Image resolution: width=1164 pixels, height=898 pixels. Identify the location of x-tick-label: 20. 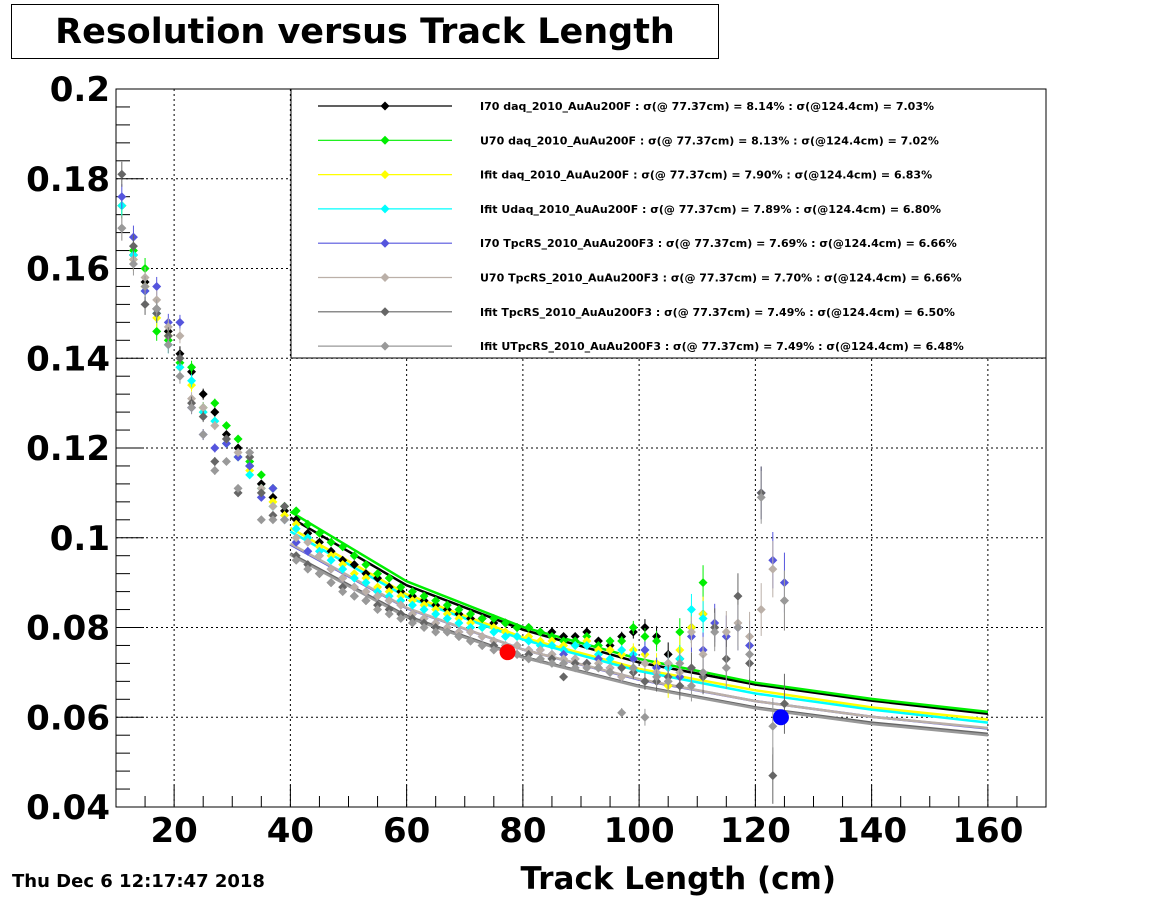
(173, 831).